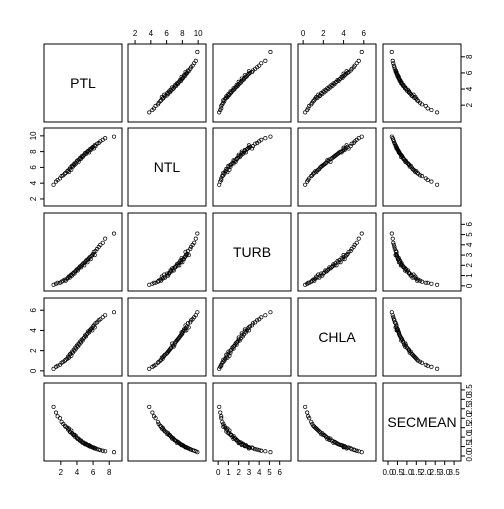 The width and height of the screenshot is (504, 509). I want to click on tick-label-top-chla: 2, so click(323, 33).